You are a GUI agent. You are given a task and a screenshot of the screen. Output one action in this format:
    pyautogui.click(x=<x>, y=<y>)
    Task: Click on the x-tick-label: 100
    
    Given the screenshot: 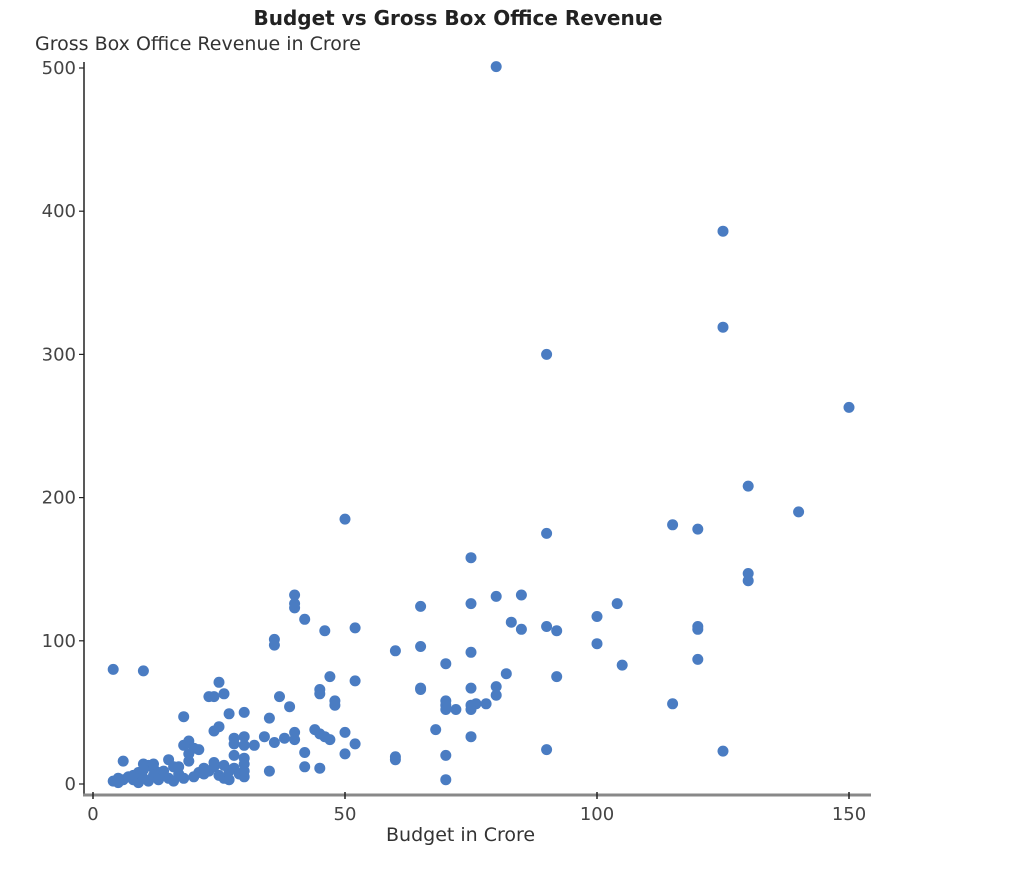 What is the action you would take?
    pyautogui.click(x=597, y=814)
    